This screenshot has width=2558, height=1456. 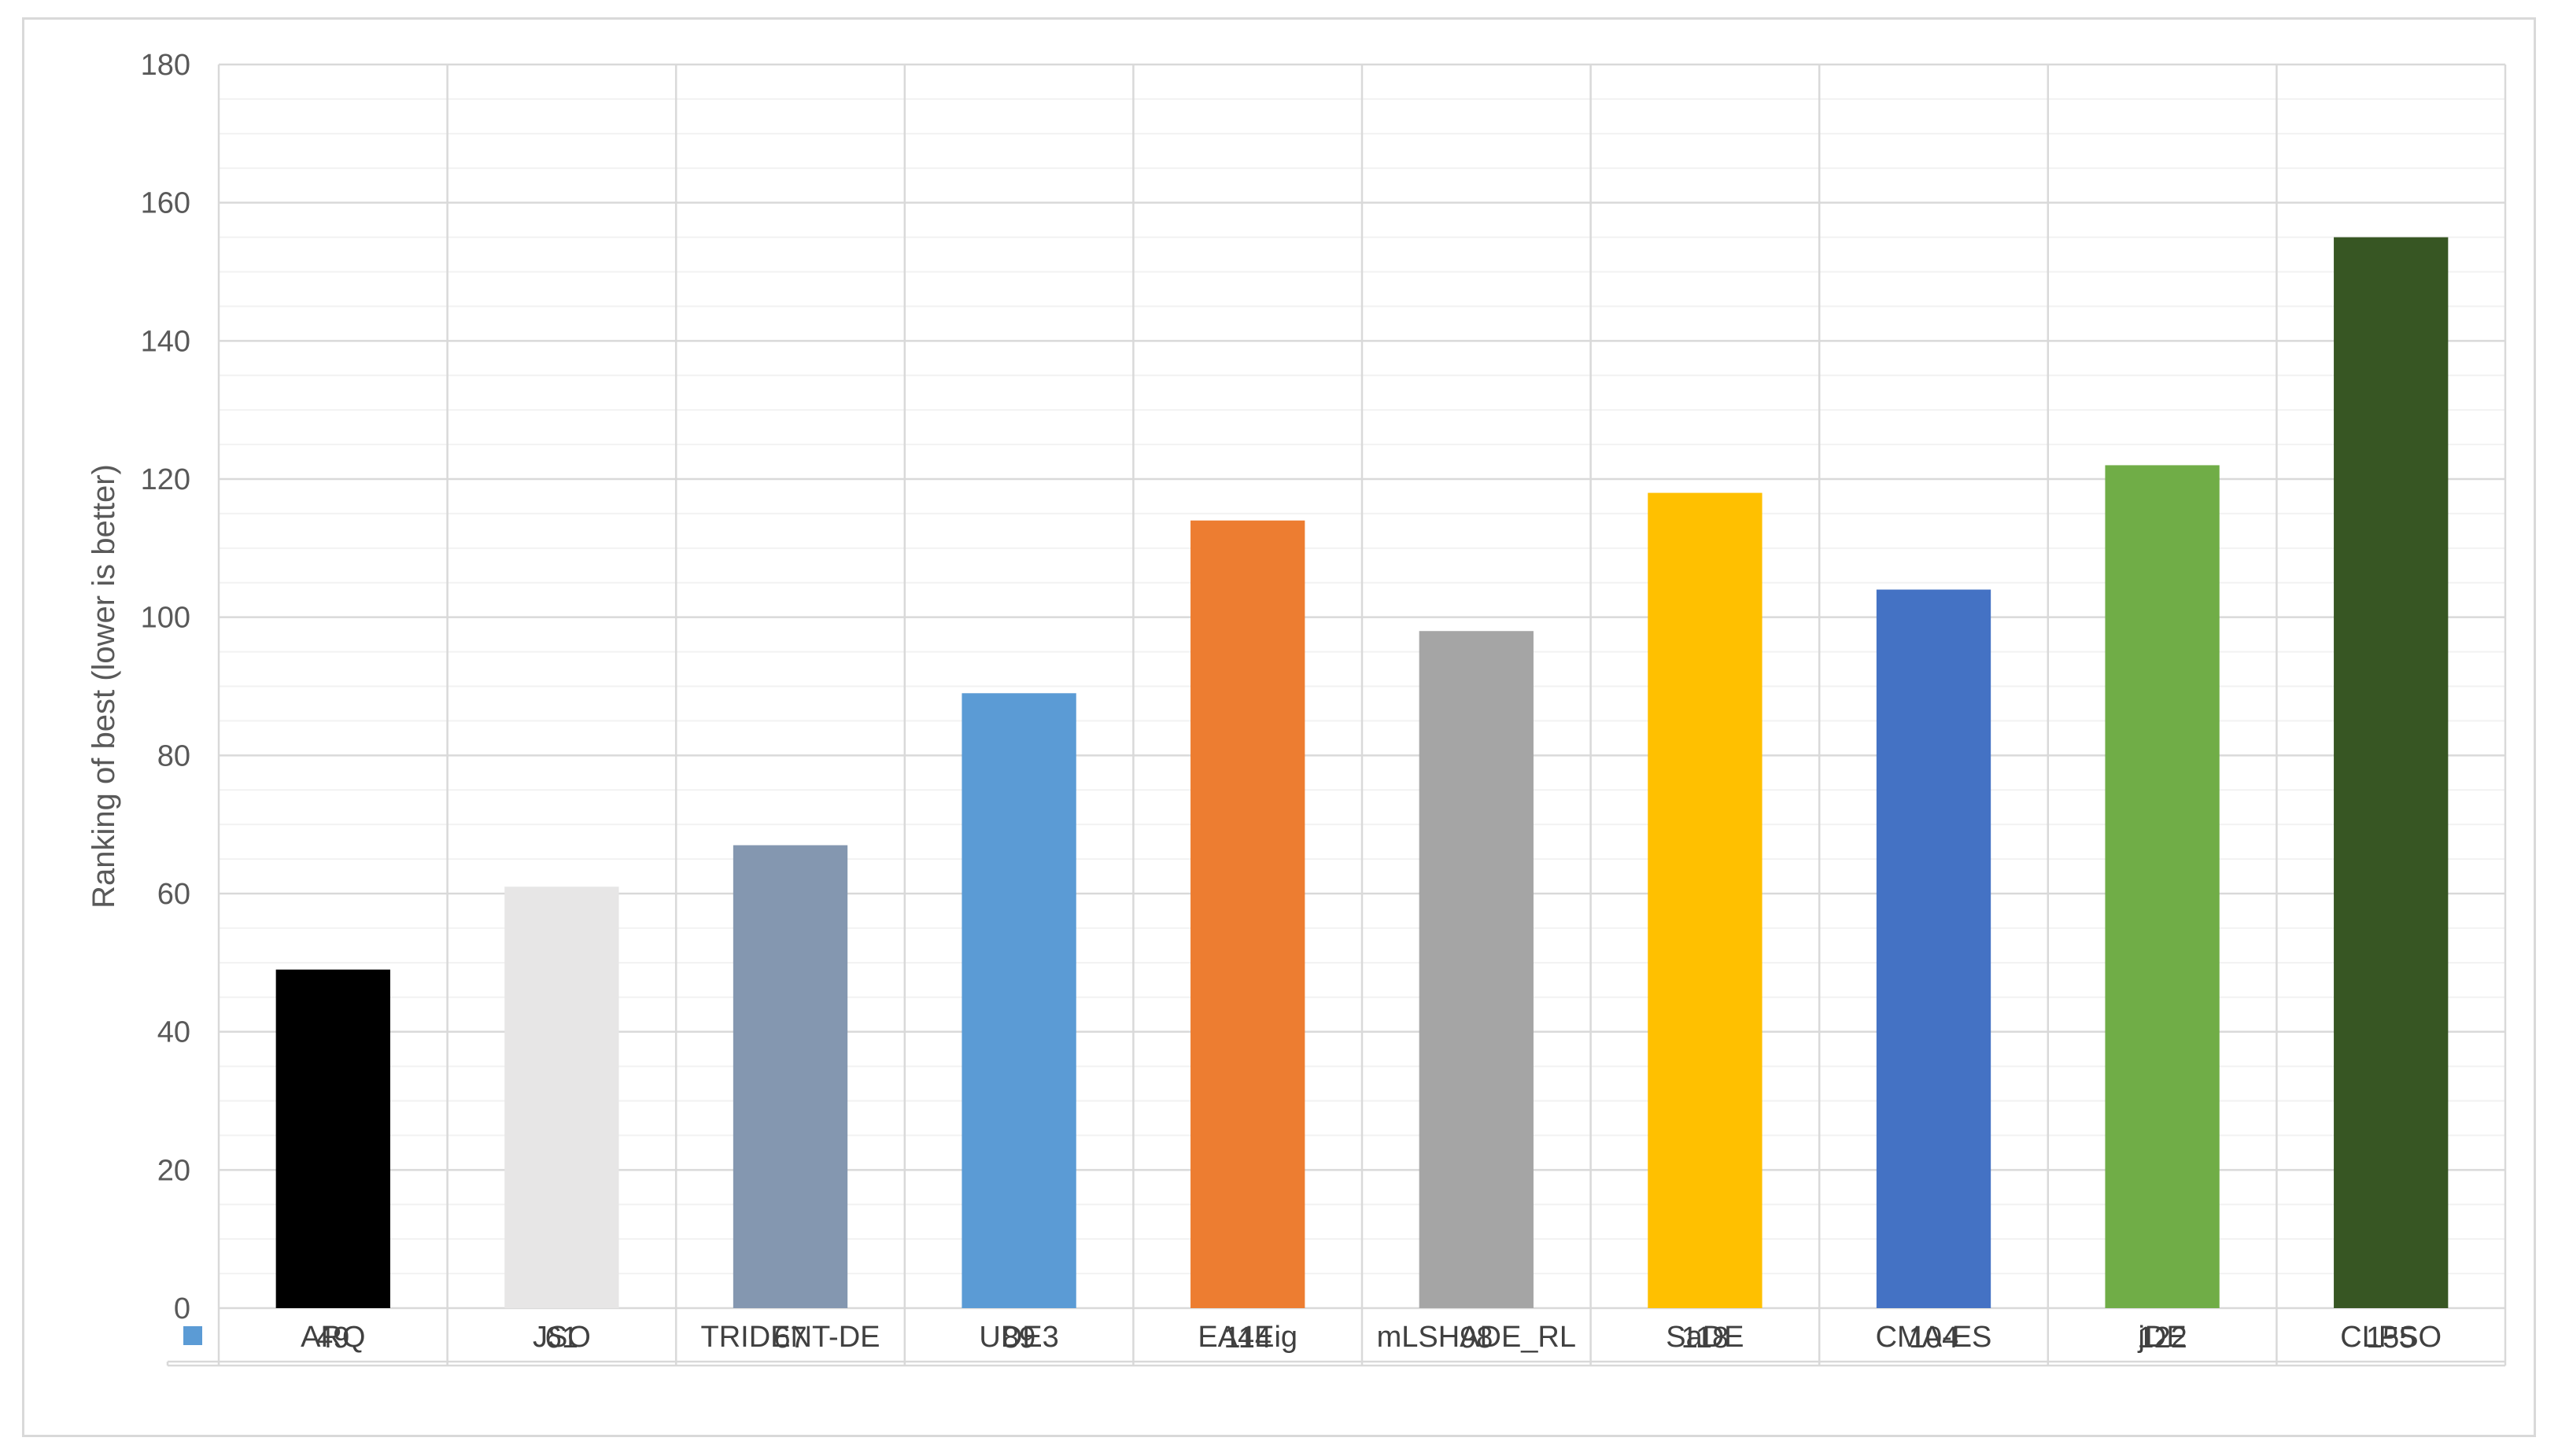 I want to click on data-value-label: 155, so click(x=2391, y=1338).